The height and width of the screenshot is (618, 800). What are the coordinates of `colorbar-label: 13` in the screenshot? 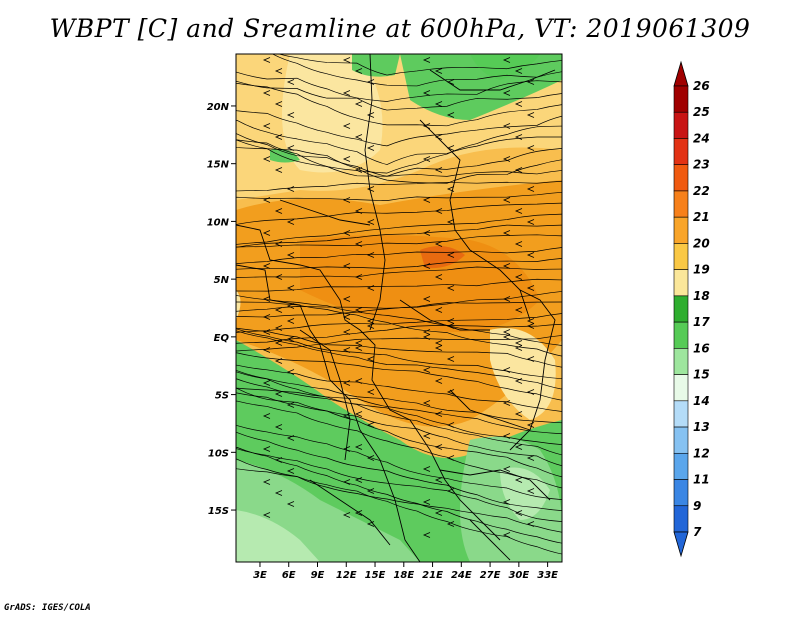 It's located at (701, 427).